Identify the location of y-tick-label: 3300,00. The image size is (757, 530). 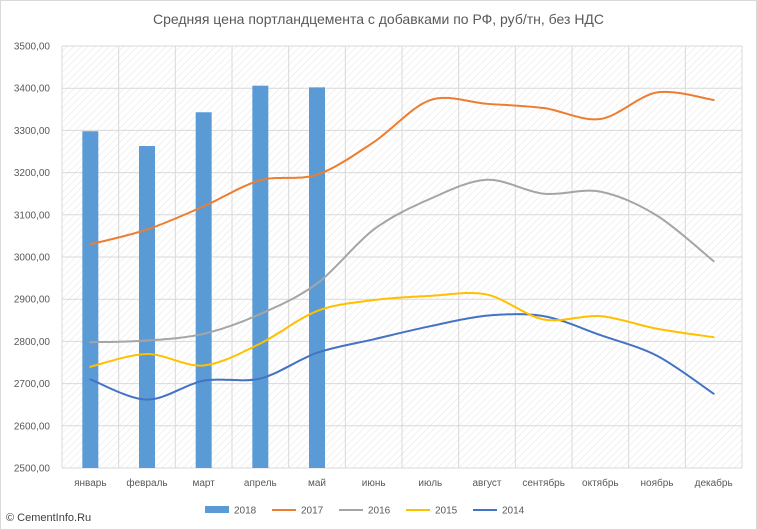
(32, 131).